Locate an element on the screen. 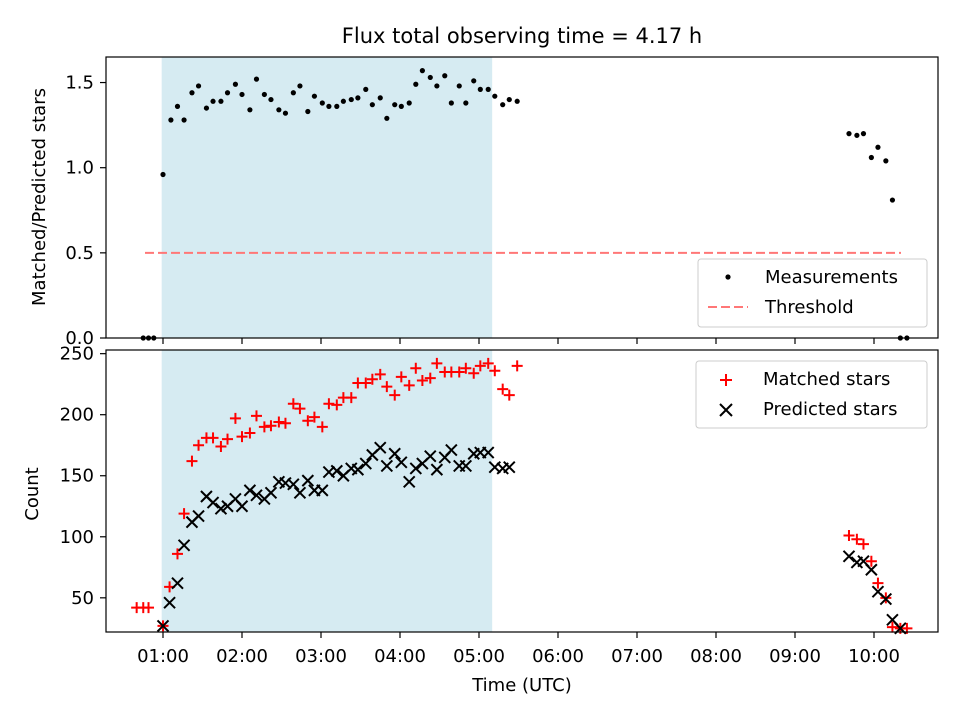 This screenshot has height=720, width=960. legend-matched-marker is located at coordinates (726, 380).